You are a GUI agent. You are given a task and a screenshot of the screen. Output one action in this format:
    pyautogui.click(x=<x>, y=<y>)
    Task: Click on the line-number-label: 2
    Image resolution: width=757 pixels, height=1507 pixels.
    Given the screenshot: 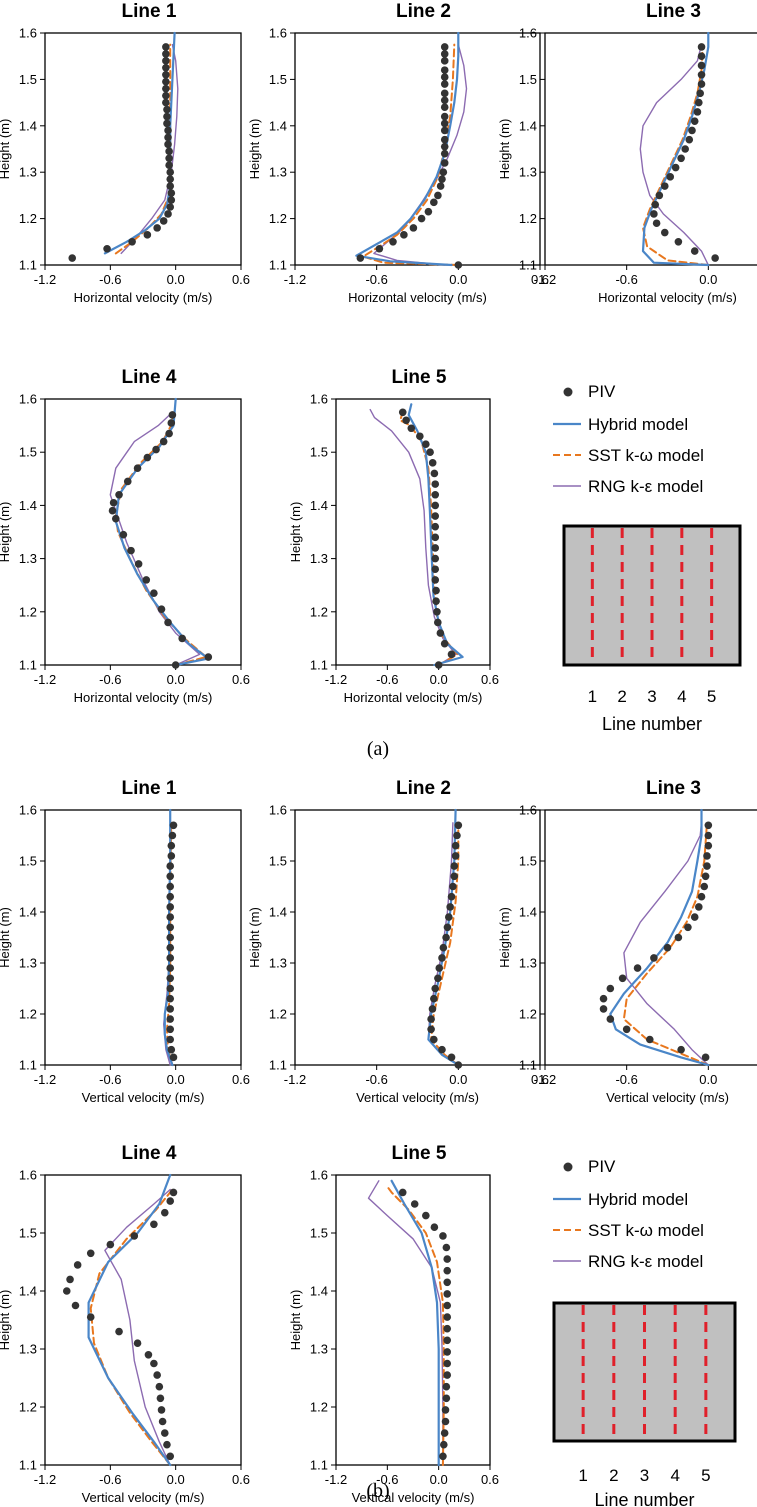 What is the action you would take?
    pyautogui.click(x=613, y=1475)
    